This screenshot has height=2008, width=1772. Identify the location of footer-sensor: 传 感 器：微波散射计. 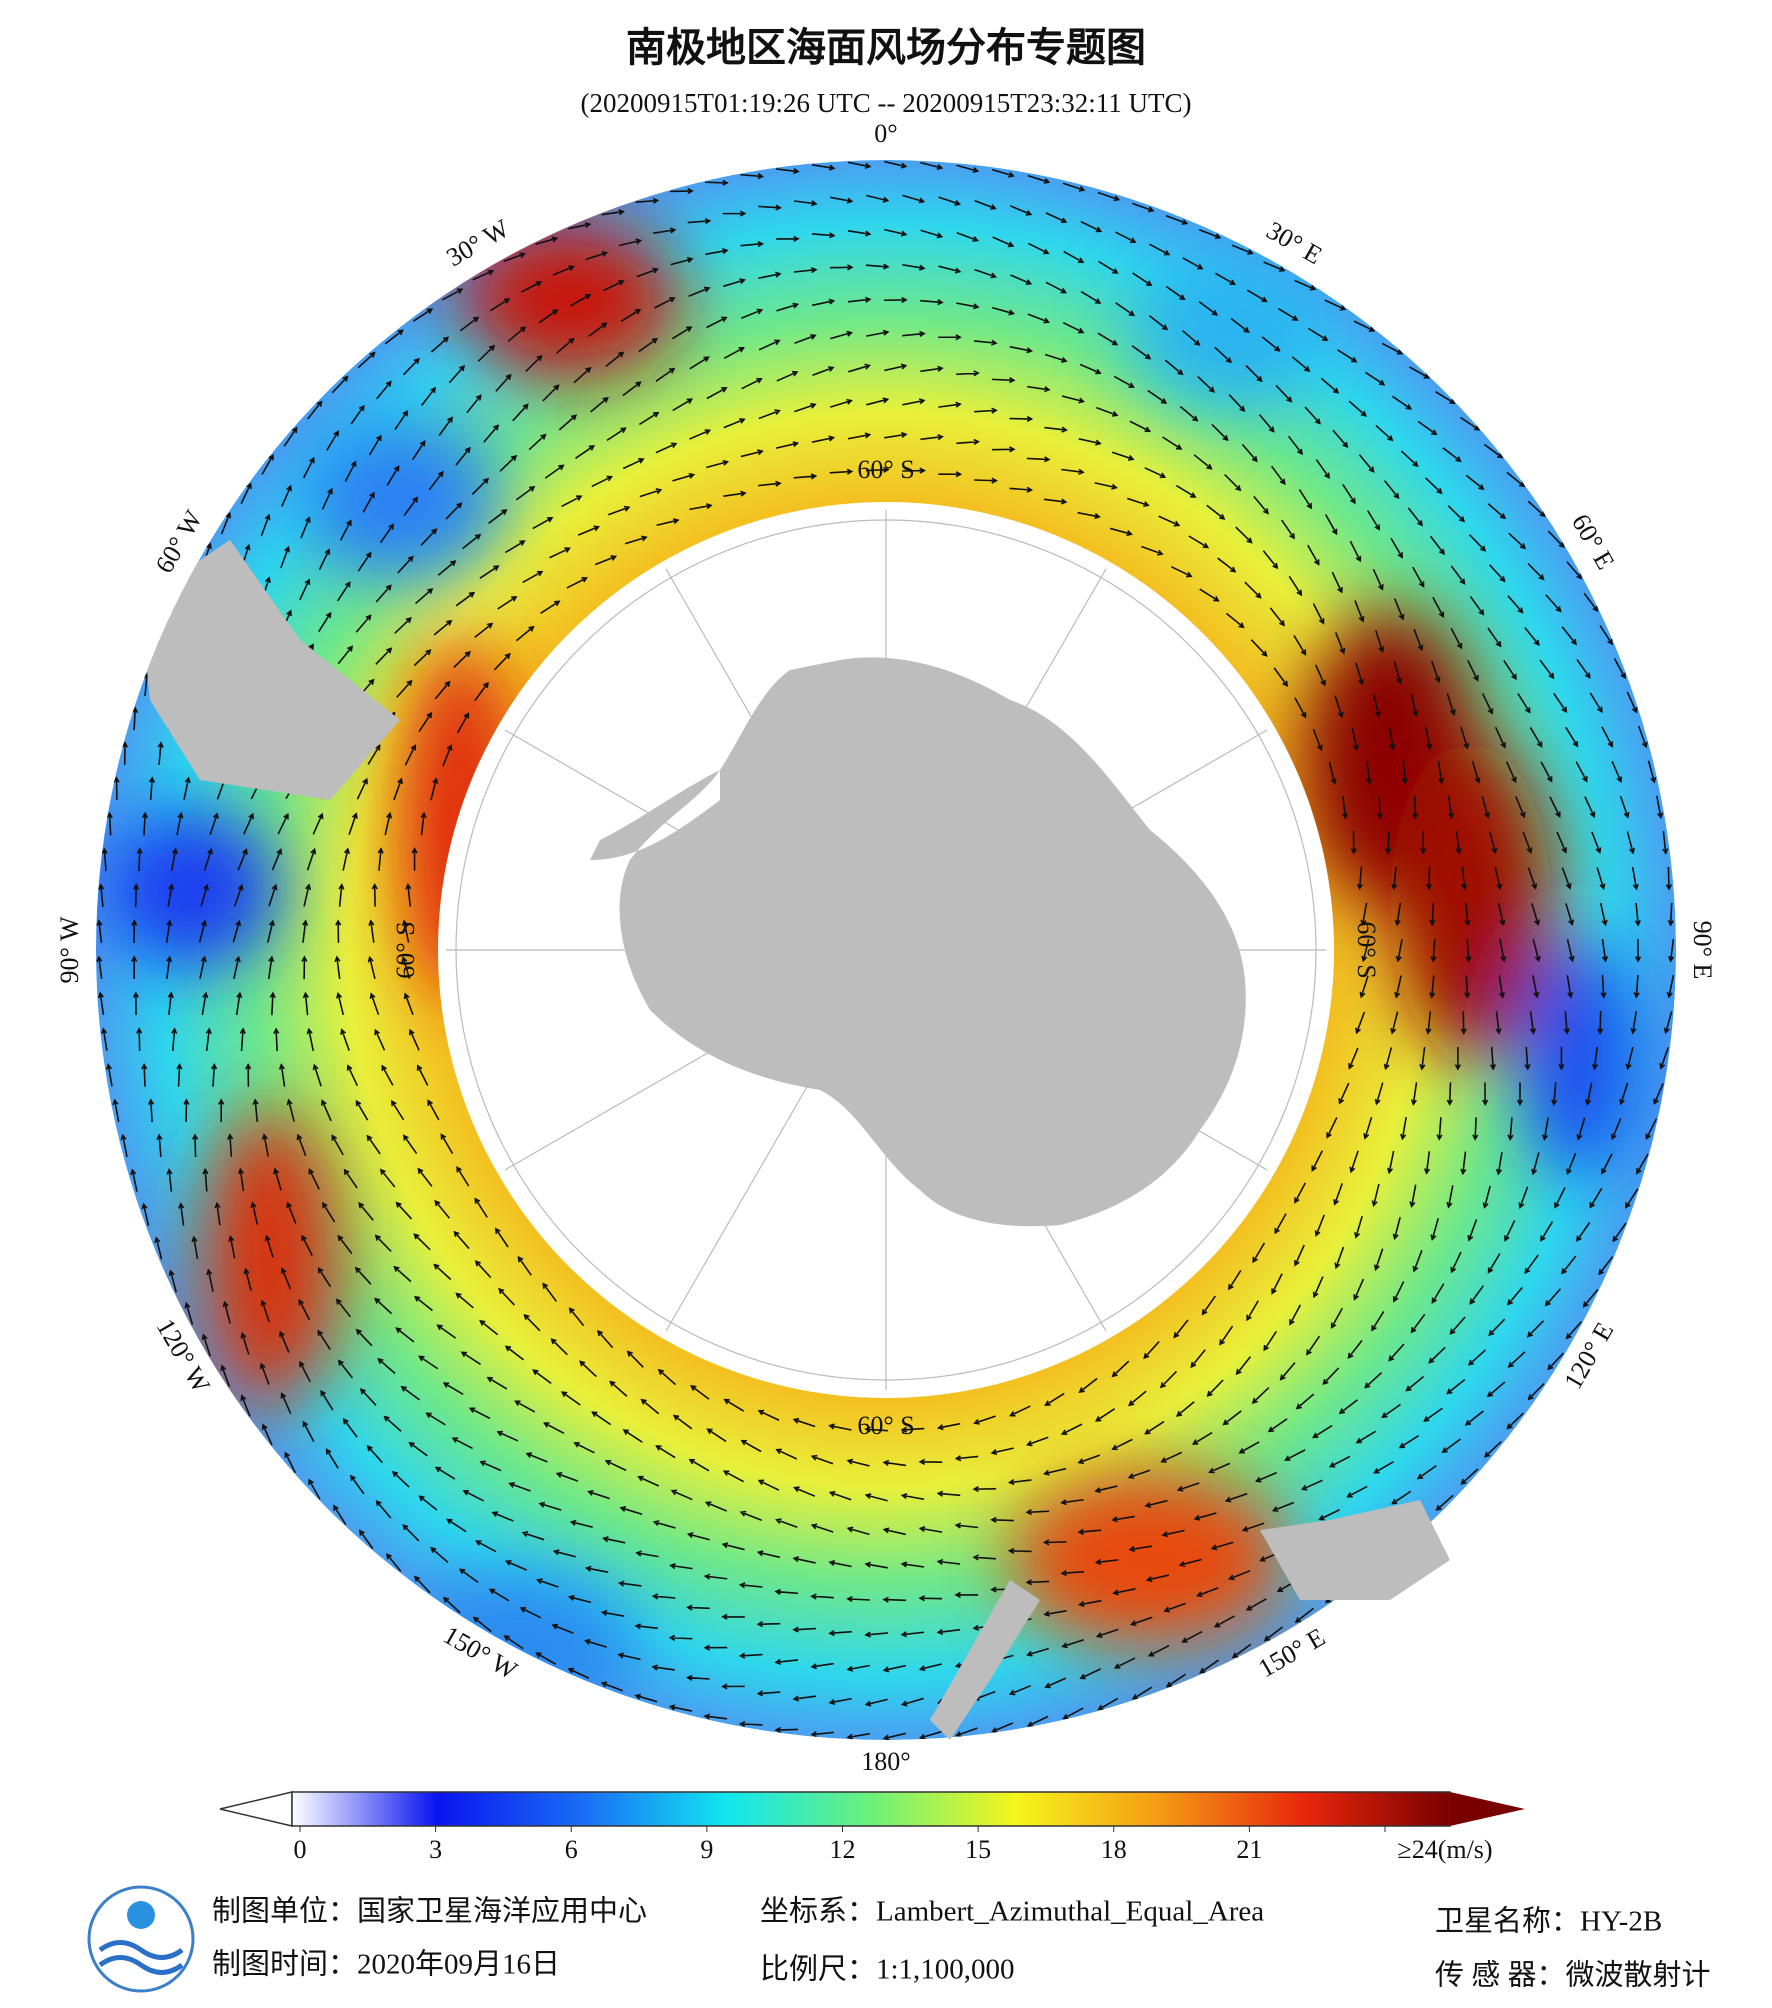
(1573, 1975).